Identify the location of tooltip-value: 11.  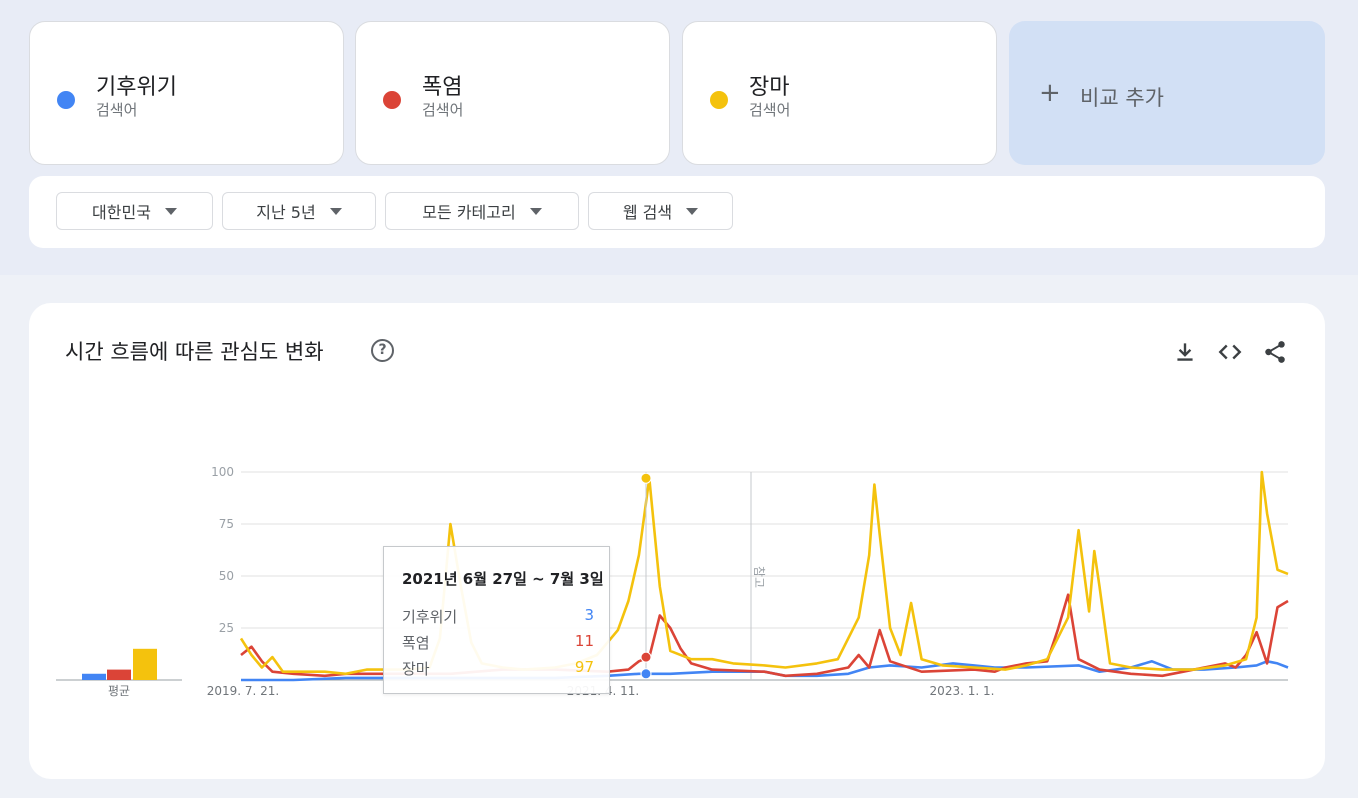
(584, 641).